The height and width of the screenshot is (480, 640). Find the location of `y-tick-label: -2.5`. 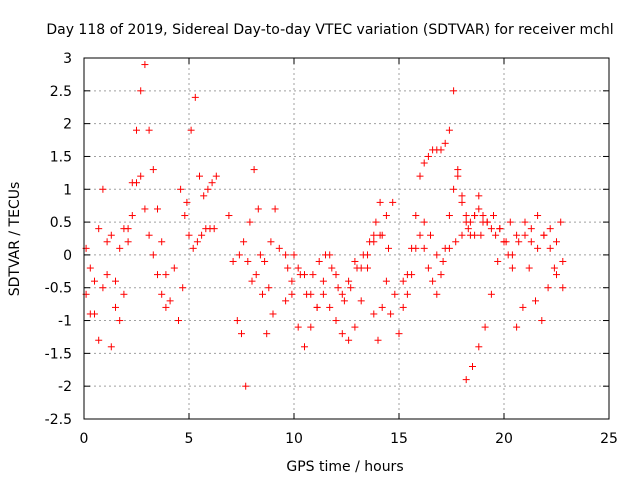

y-tick-label: -2.5 is located at coordinates (58, 420).